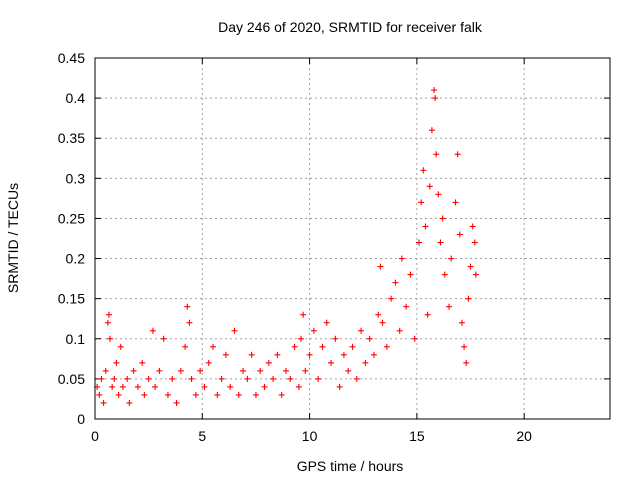 The image size is (640, 480). Describe the element at coordinates (76, 259) in the screenshot. I see `y-tick-label: 0.2` at that location.